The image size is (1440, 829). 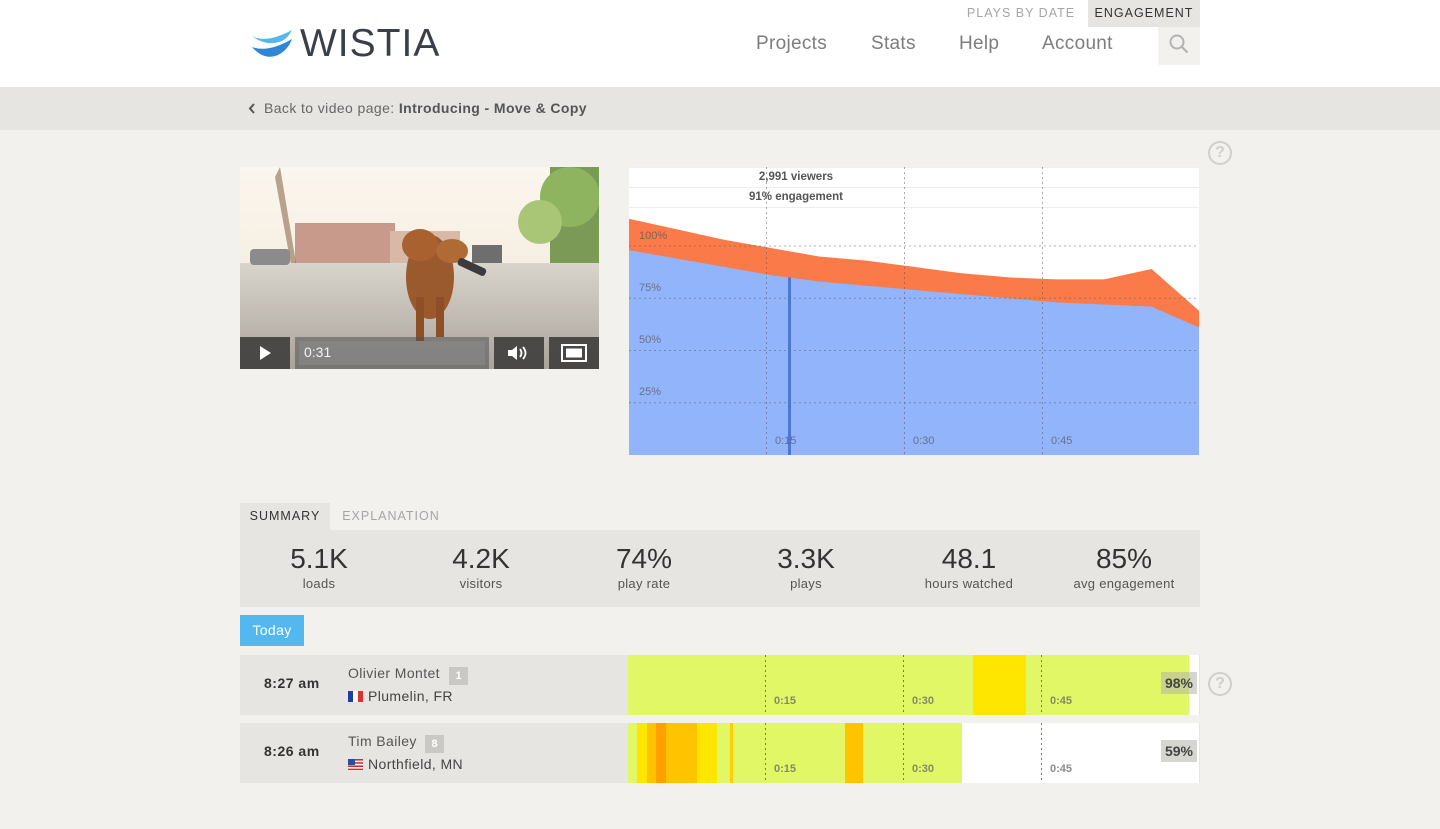 I want to click on stat-label: play rate, so click(x=644, y=583).